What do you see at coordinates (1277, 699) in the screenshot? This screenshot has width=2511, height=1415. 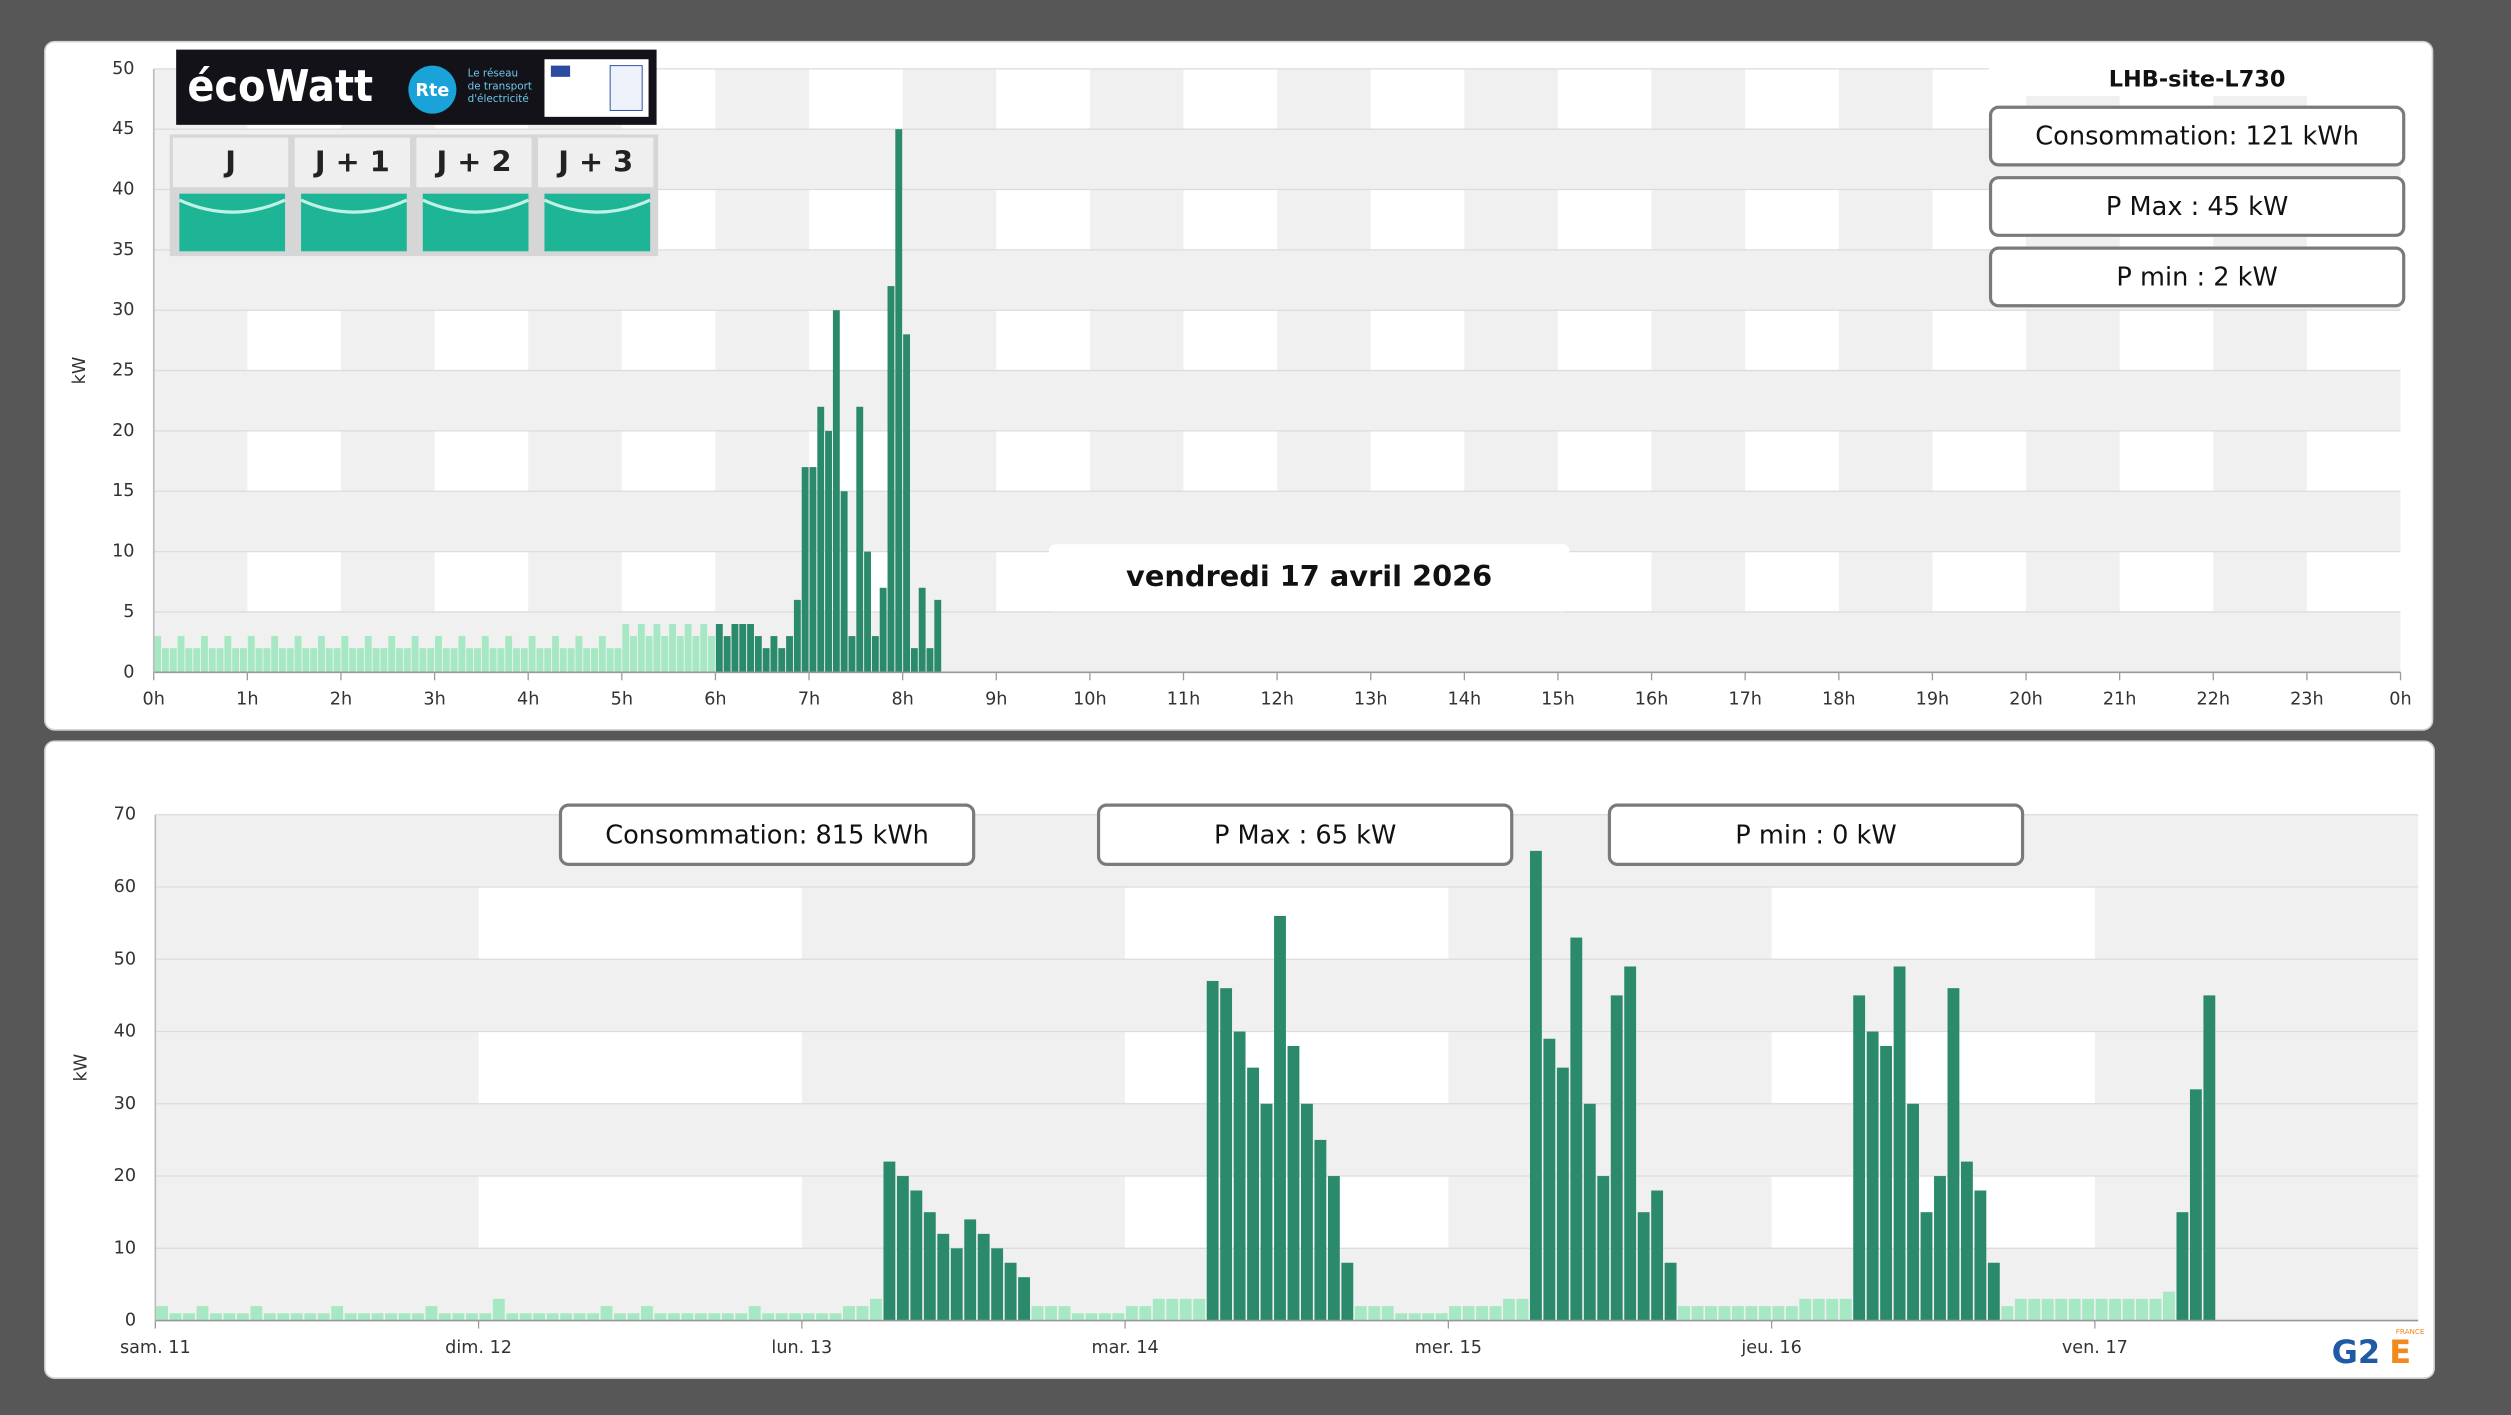 I see `x-tick-label: 12h` at bounding box center [1277, 699].